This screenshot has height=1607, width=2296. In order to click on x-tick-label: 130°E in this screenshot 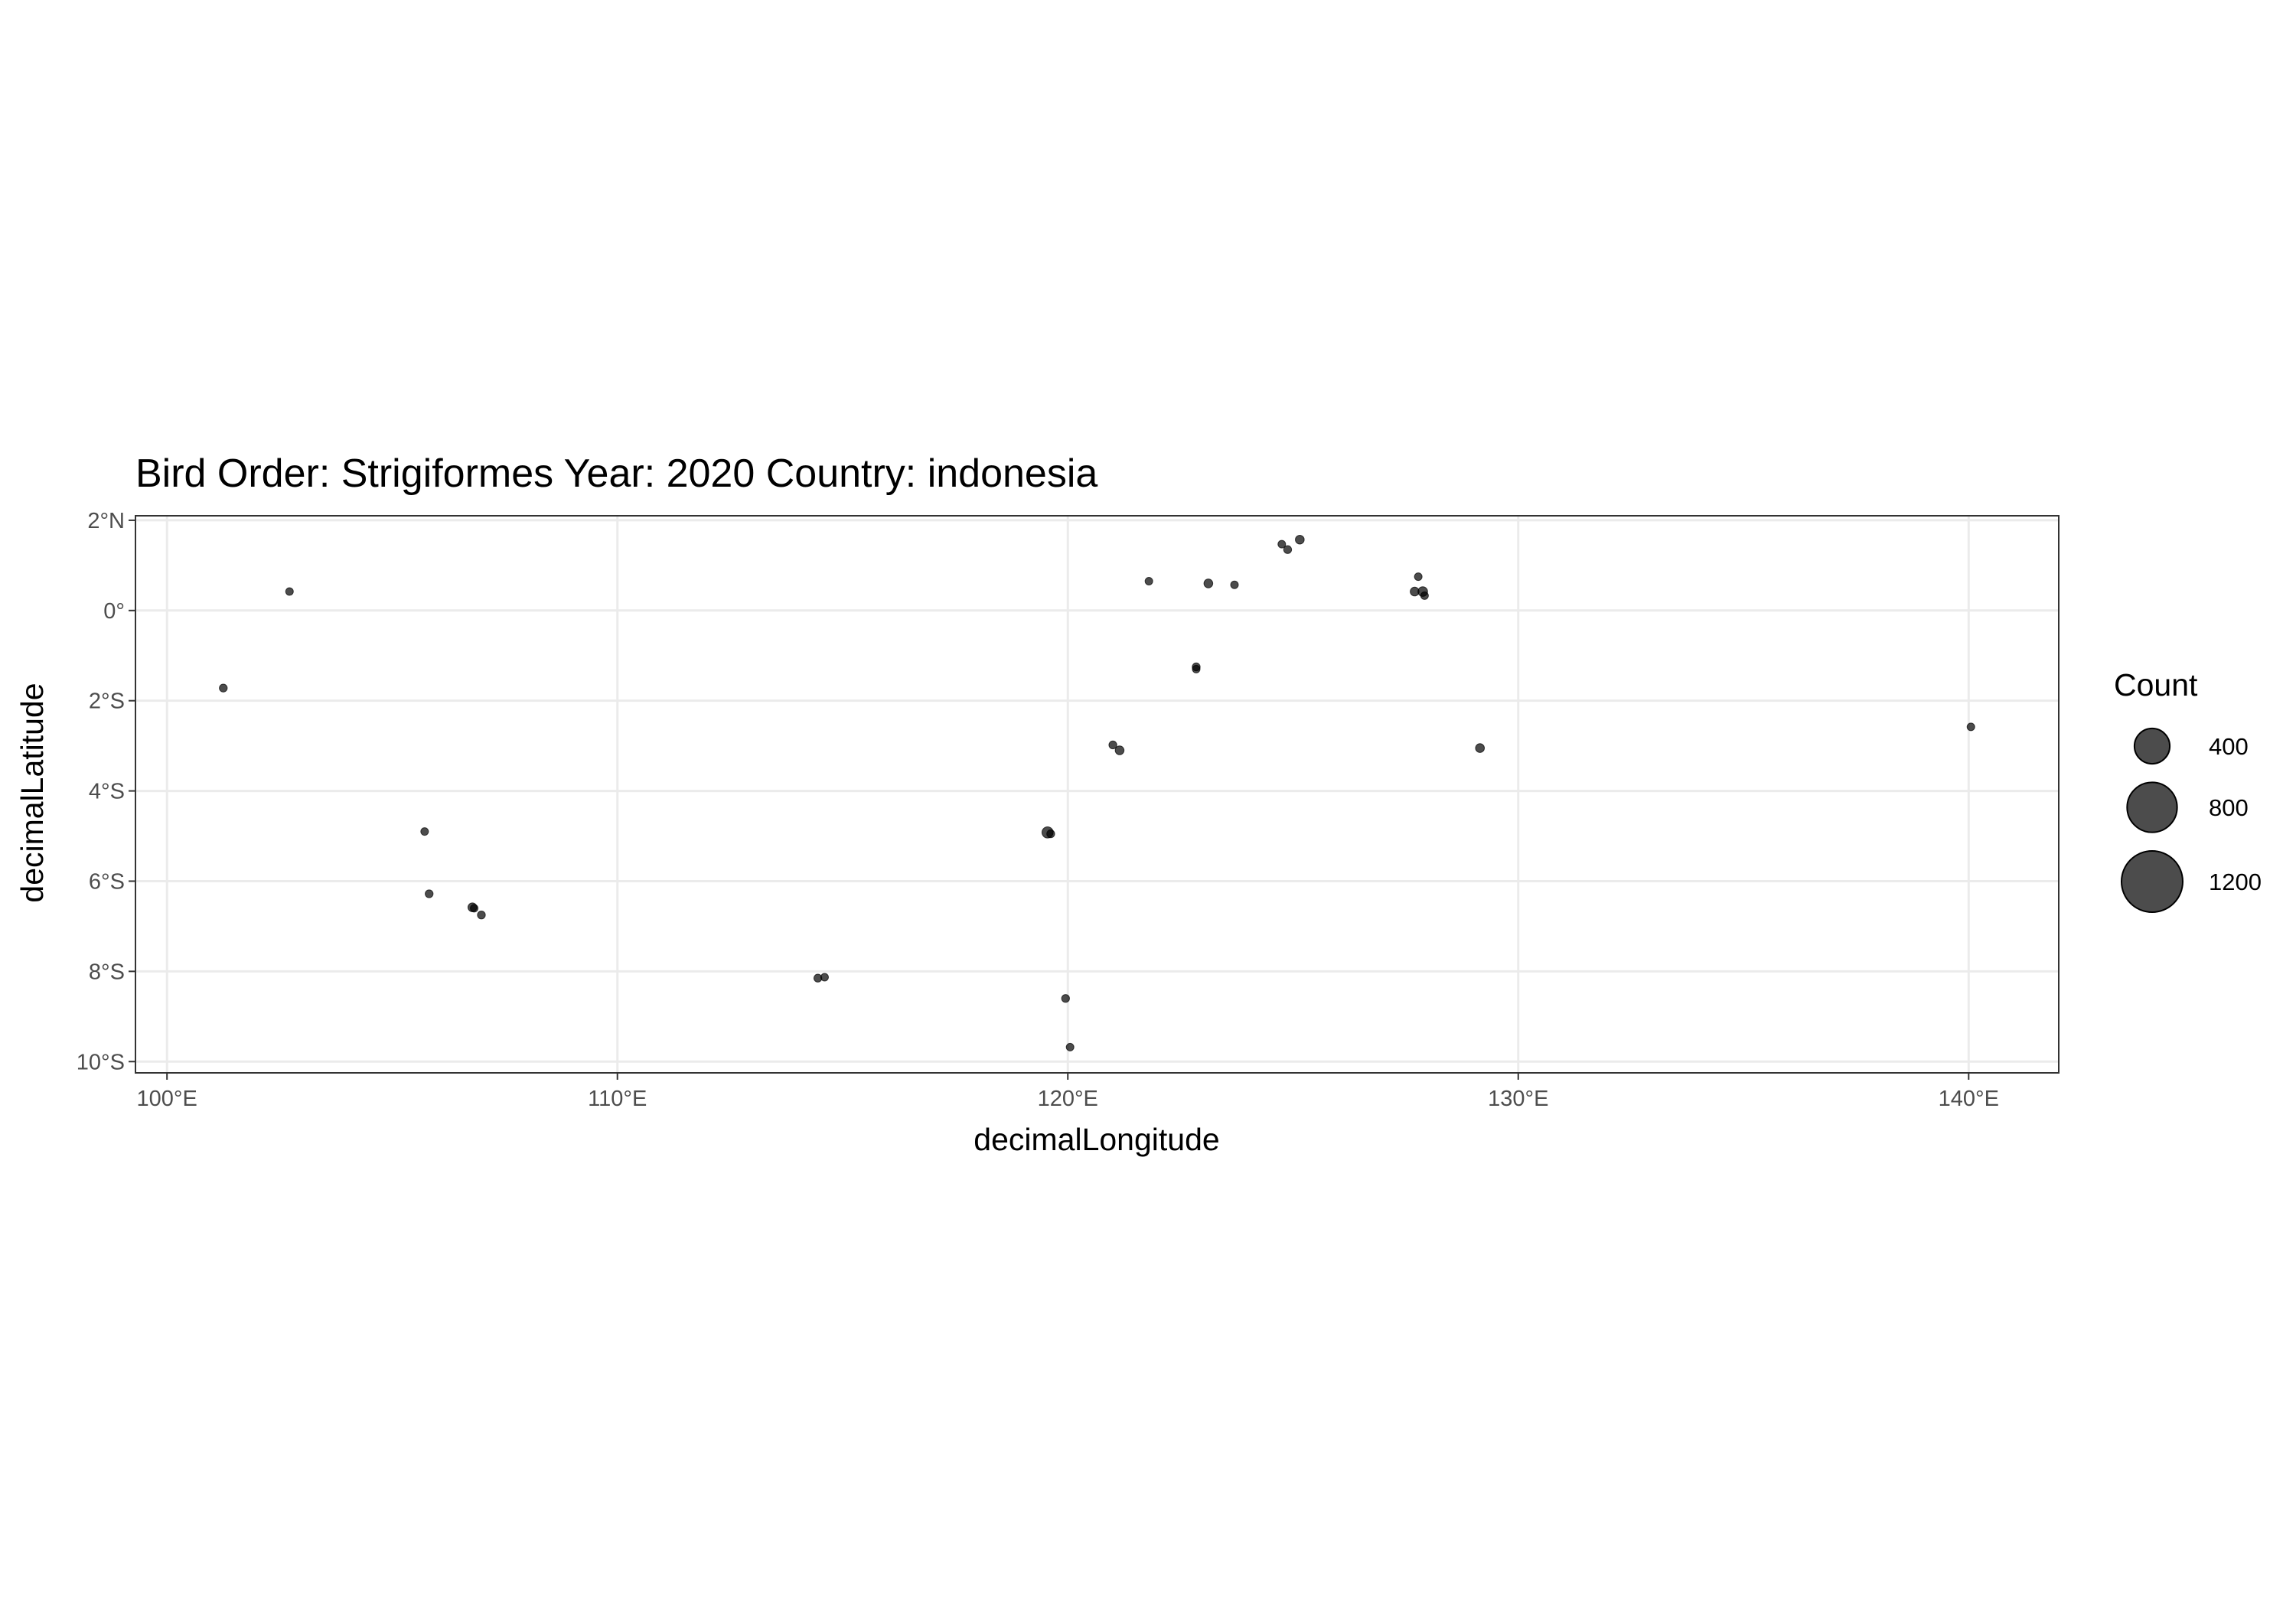, I will do `click(1518, 1099)`.